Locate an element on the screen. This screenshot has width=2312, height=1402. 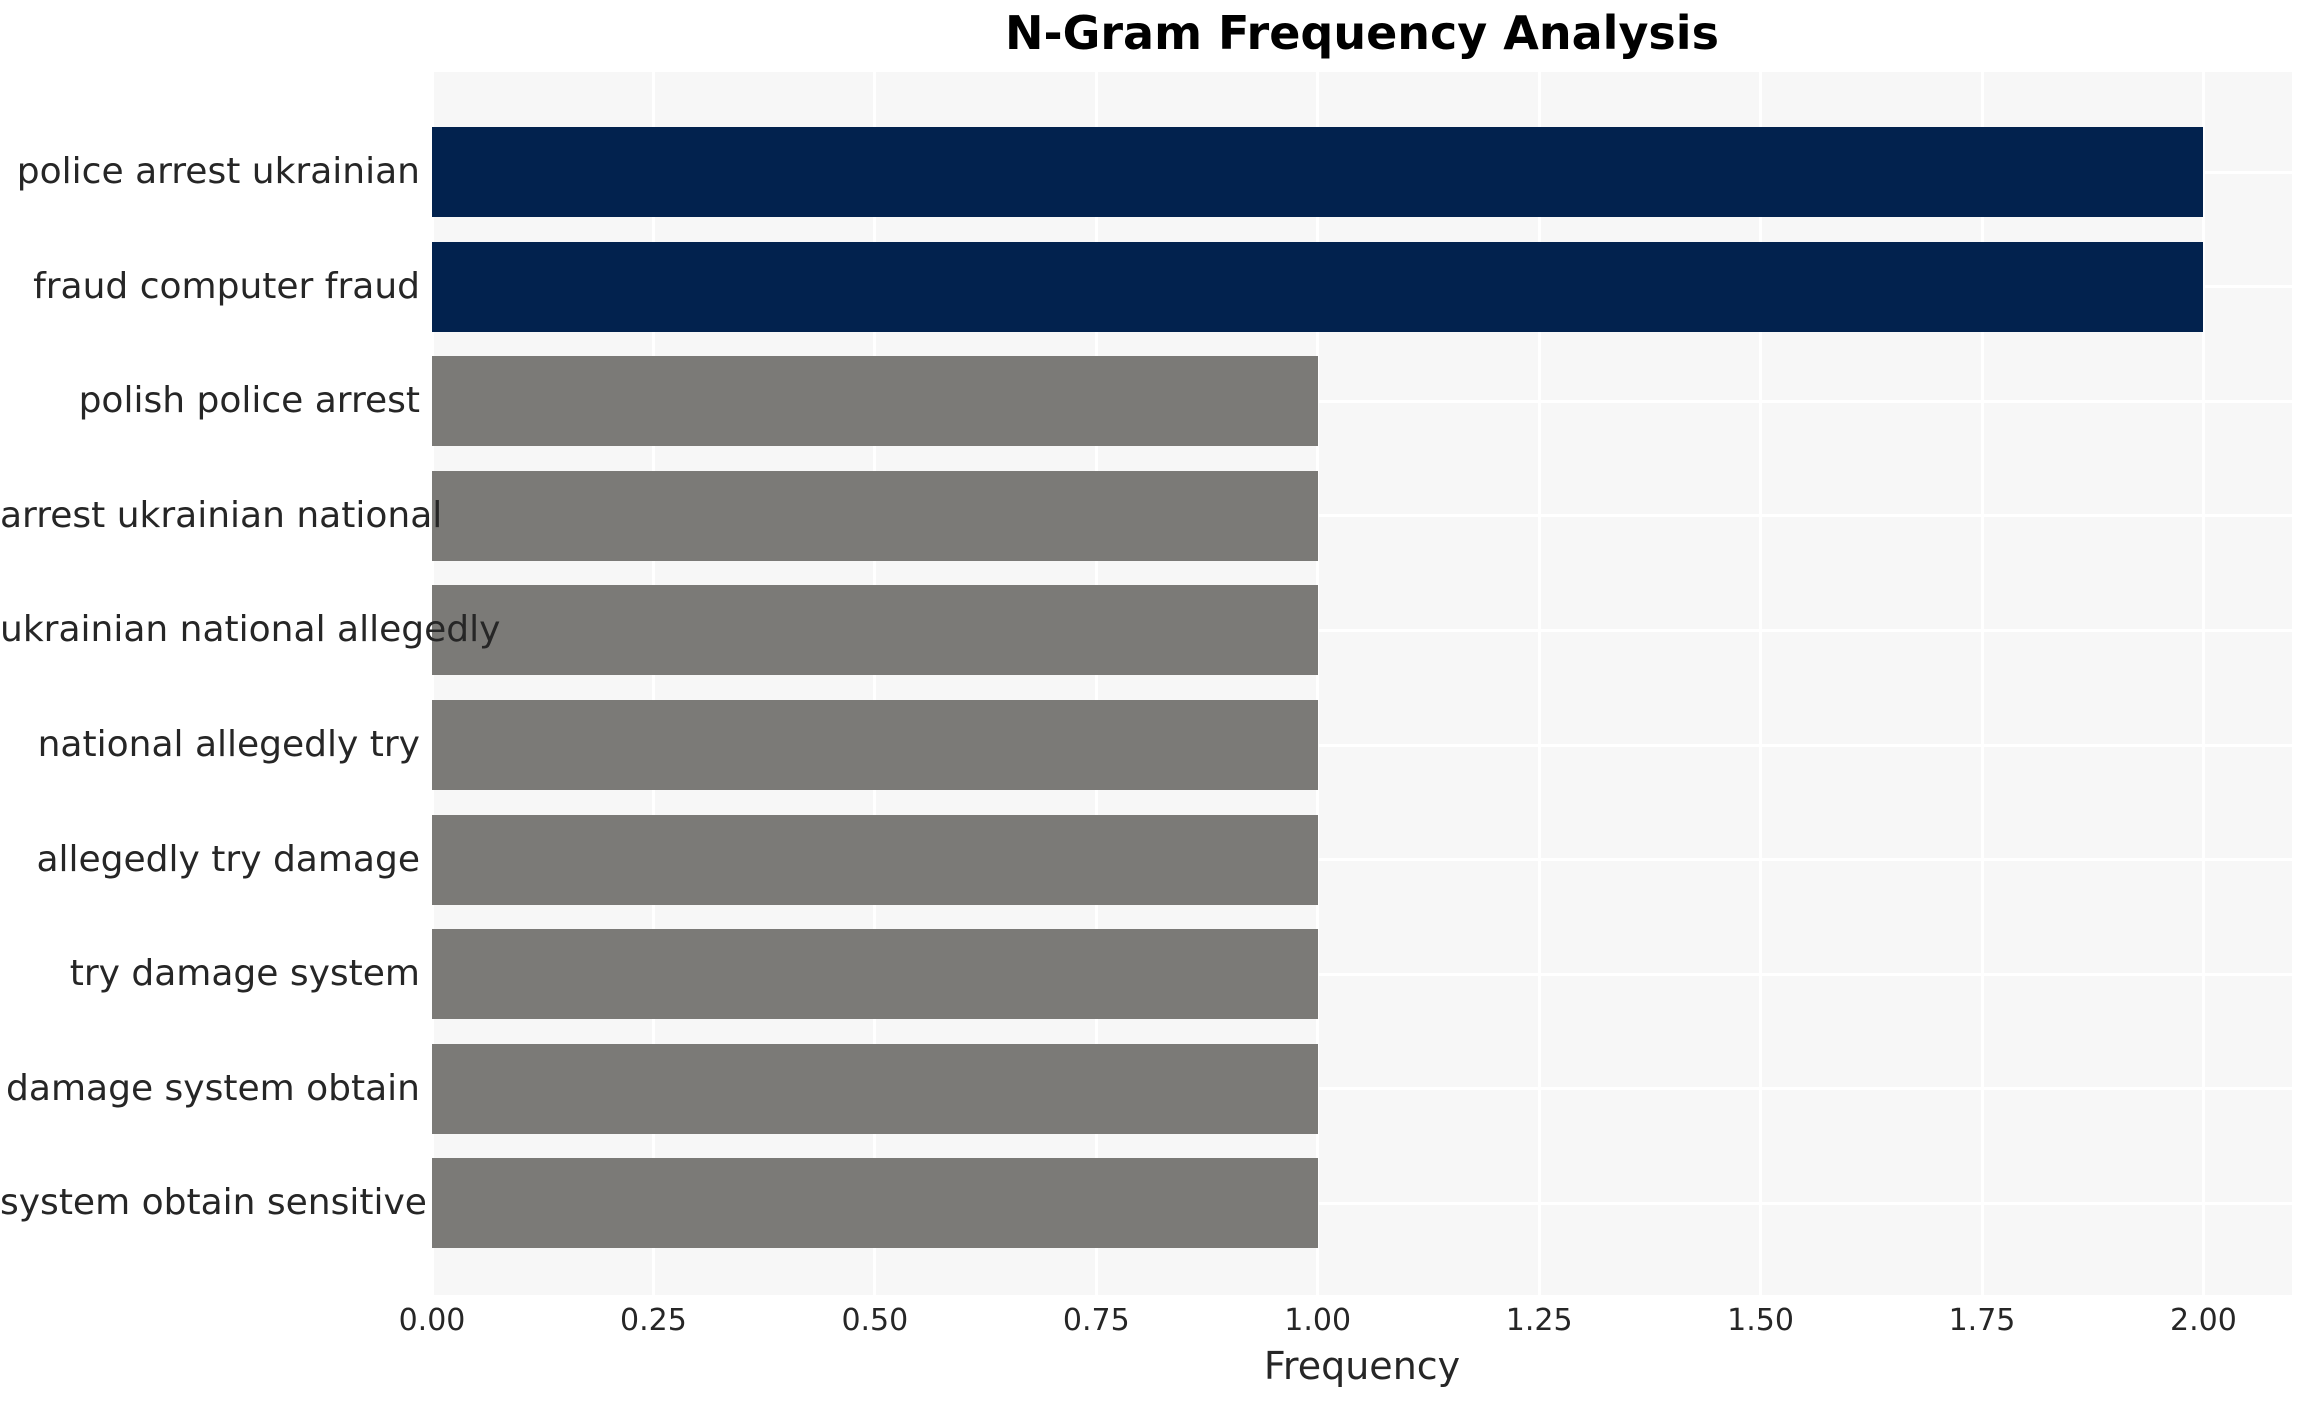
y-tick-label: ukrainian national allegedly is located at coordinates (250, 630).